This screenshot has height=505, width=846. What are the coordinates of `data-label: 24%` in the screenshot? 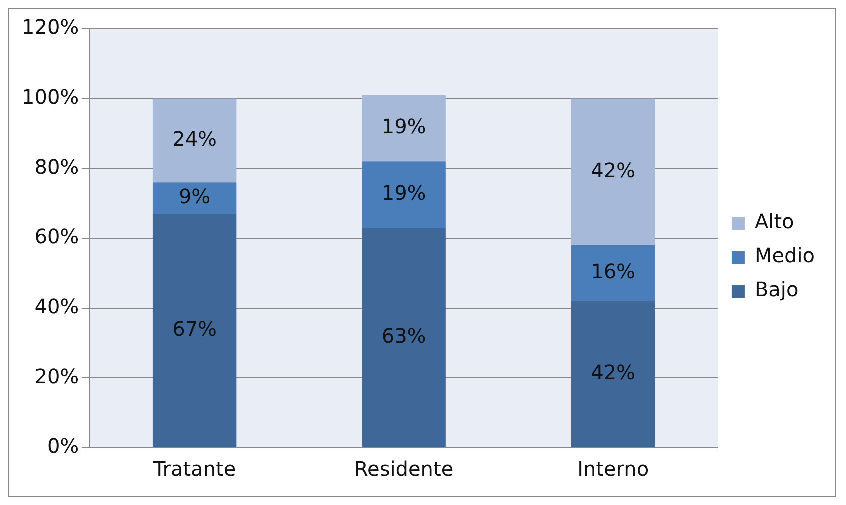 It's located at (195, 138).